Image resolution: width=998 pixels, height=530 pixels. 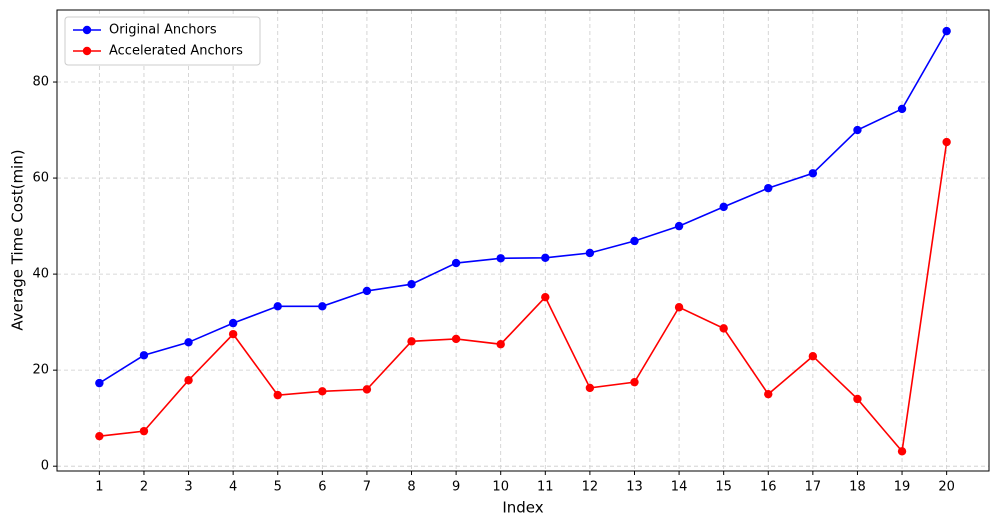 What do you see at coordinates (590, 487) in the screenshot?
I see `x-tick-label: 12` at bounding box center [590, 487].